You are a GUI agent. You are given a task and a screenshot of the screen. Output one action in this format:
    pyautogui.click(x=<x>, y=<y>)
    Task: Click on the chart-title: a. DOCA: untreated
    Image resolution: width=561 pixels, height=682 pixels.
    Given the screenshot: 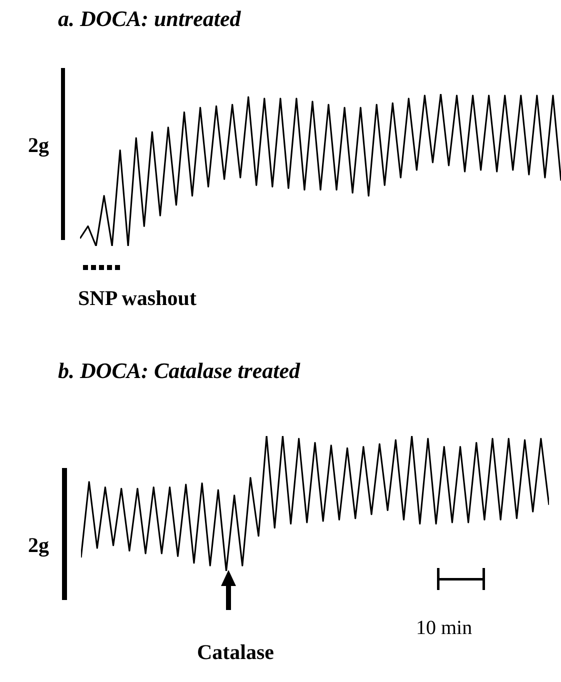 What is the action you would take?
    pyautogui.click(x=149, y=18)
    